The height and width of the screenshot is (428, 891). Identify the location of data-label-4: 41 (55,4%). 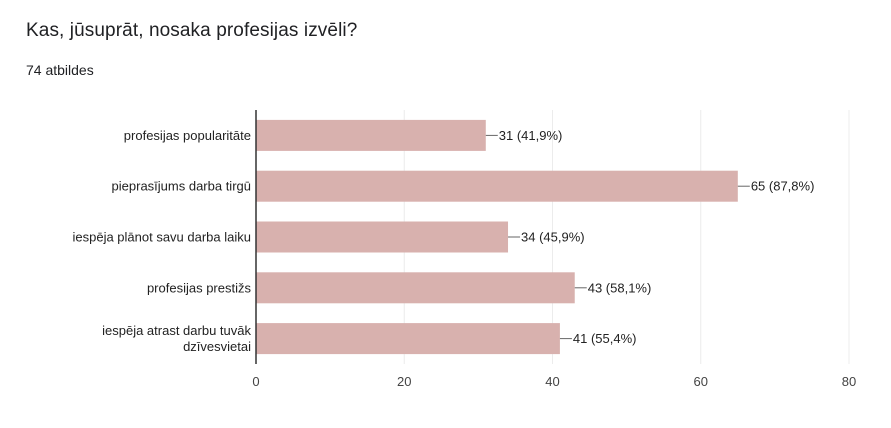
(605, 338).